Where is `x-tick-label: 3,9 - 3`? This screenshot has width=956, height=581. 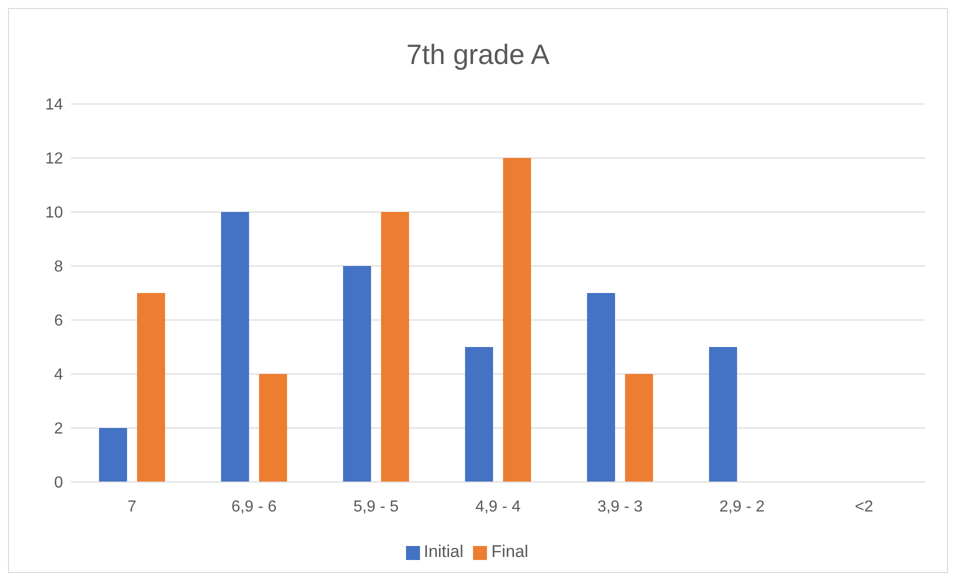 x-tick-label: 3,9 - 3 is located at coordinates (620, 507).